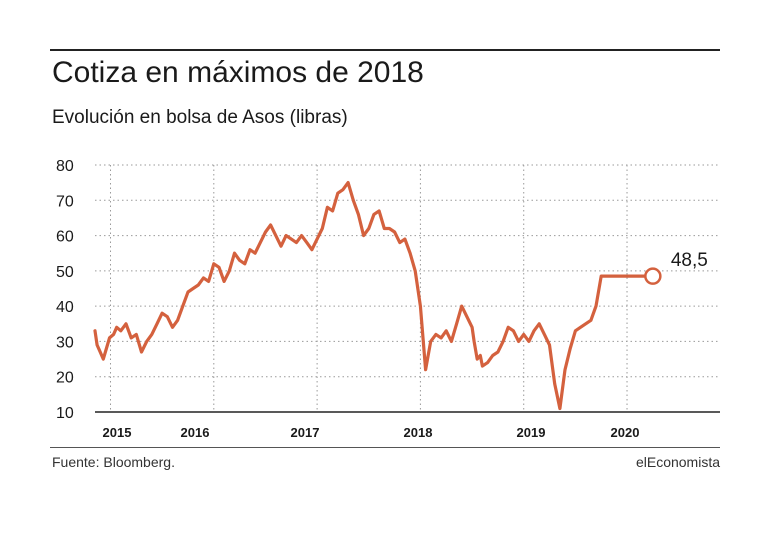 This screenshot has width=770, height=535. I want to click on y-tick-label: 30, so click(65, 342).